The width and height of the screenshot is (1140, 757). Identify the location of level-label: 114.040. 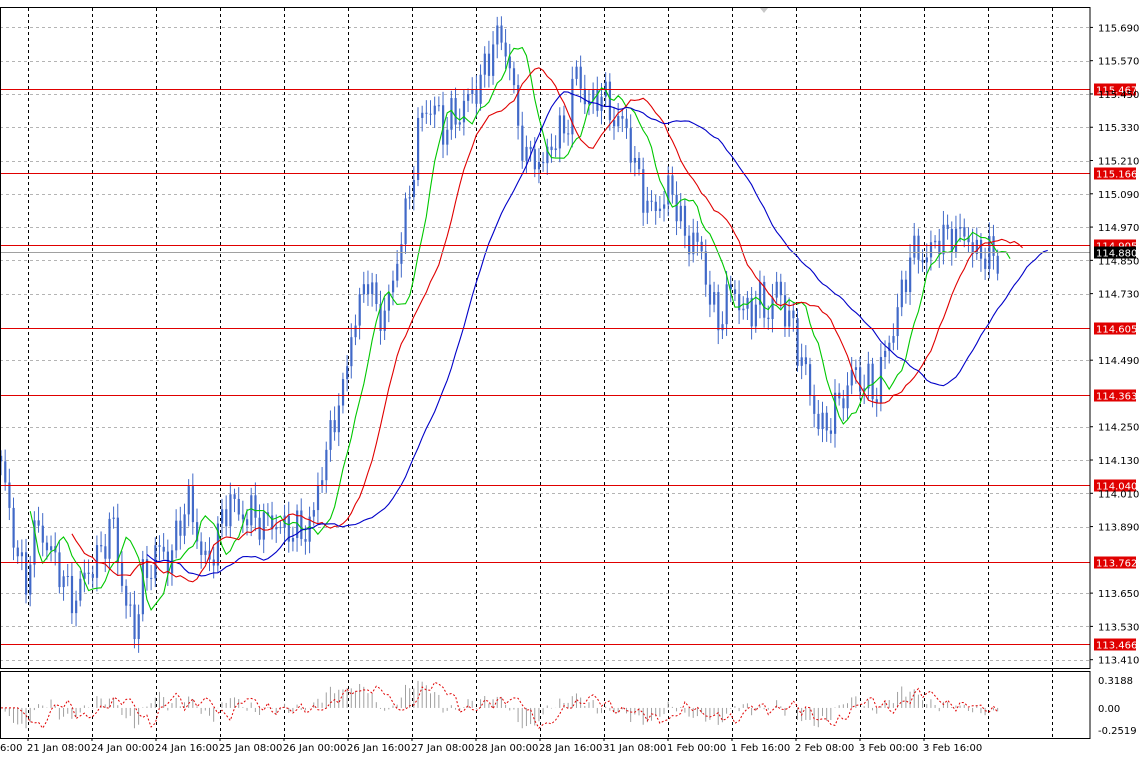
(1116, 487).